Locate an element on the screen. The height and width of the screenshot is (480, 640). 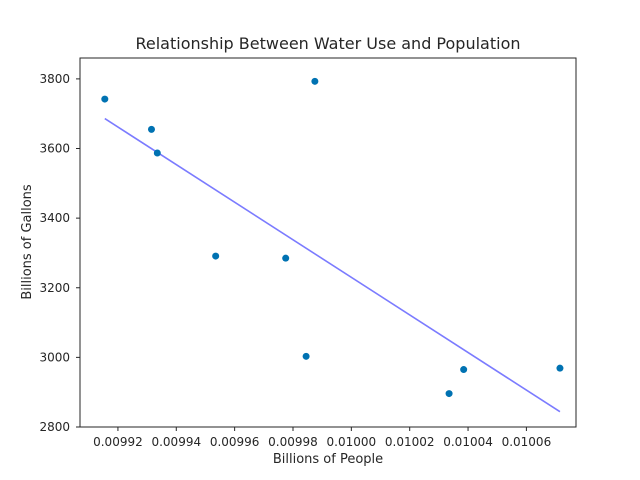
y-tick-label: 3200 is located at coordinates (54, 288).